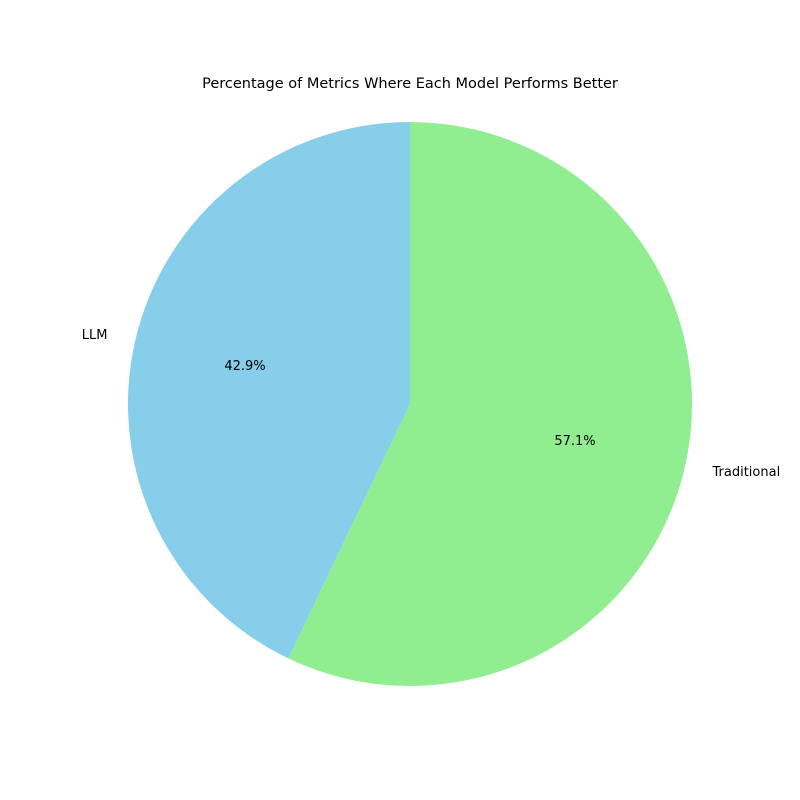  What do you see at coordinates (95, 335) in the screenshot?
I see `slice-label-llm: LLM` at bounding box center [95, 335].